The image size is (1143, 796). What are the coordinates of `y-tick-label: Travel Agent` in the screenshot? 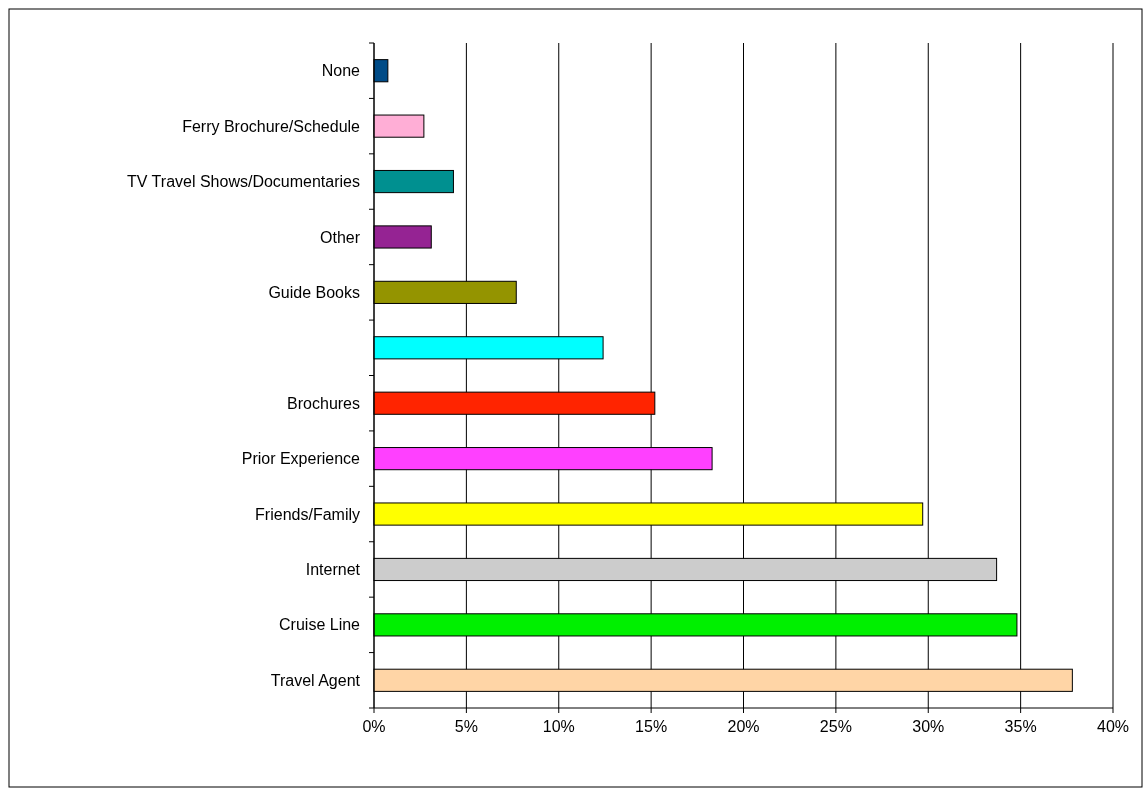 It's located at (315, 680).